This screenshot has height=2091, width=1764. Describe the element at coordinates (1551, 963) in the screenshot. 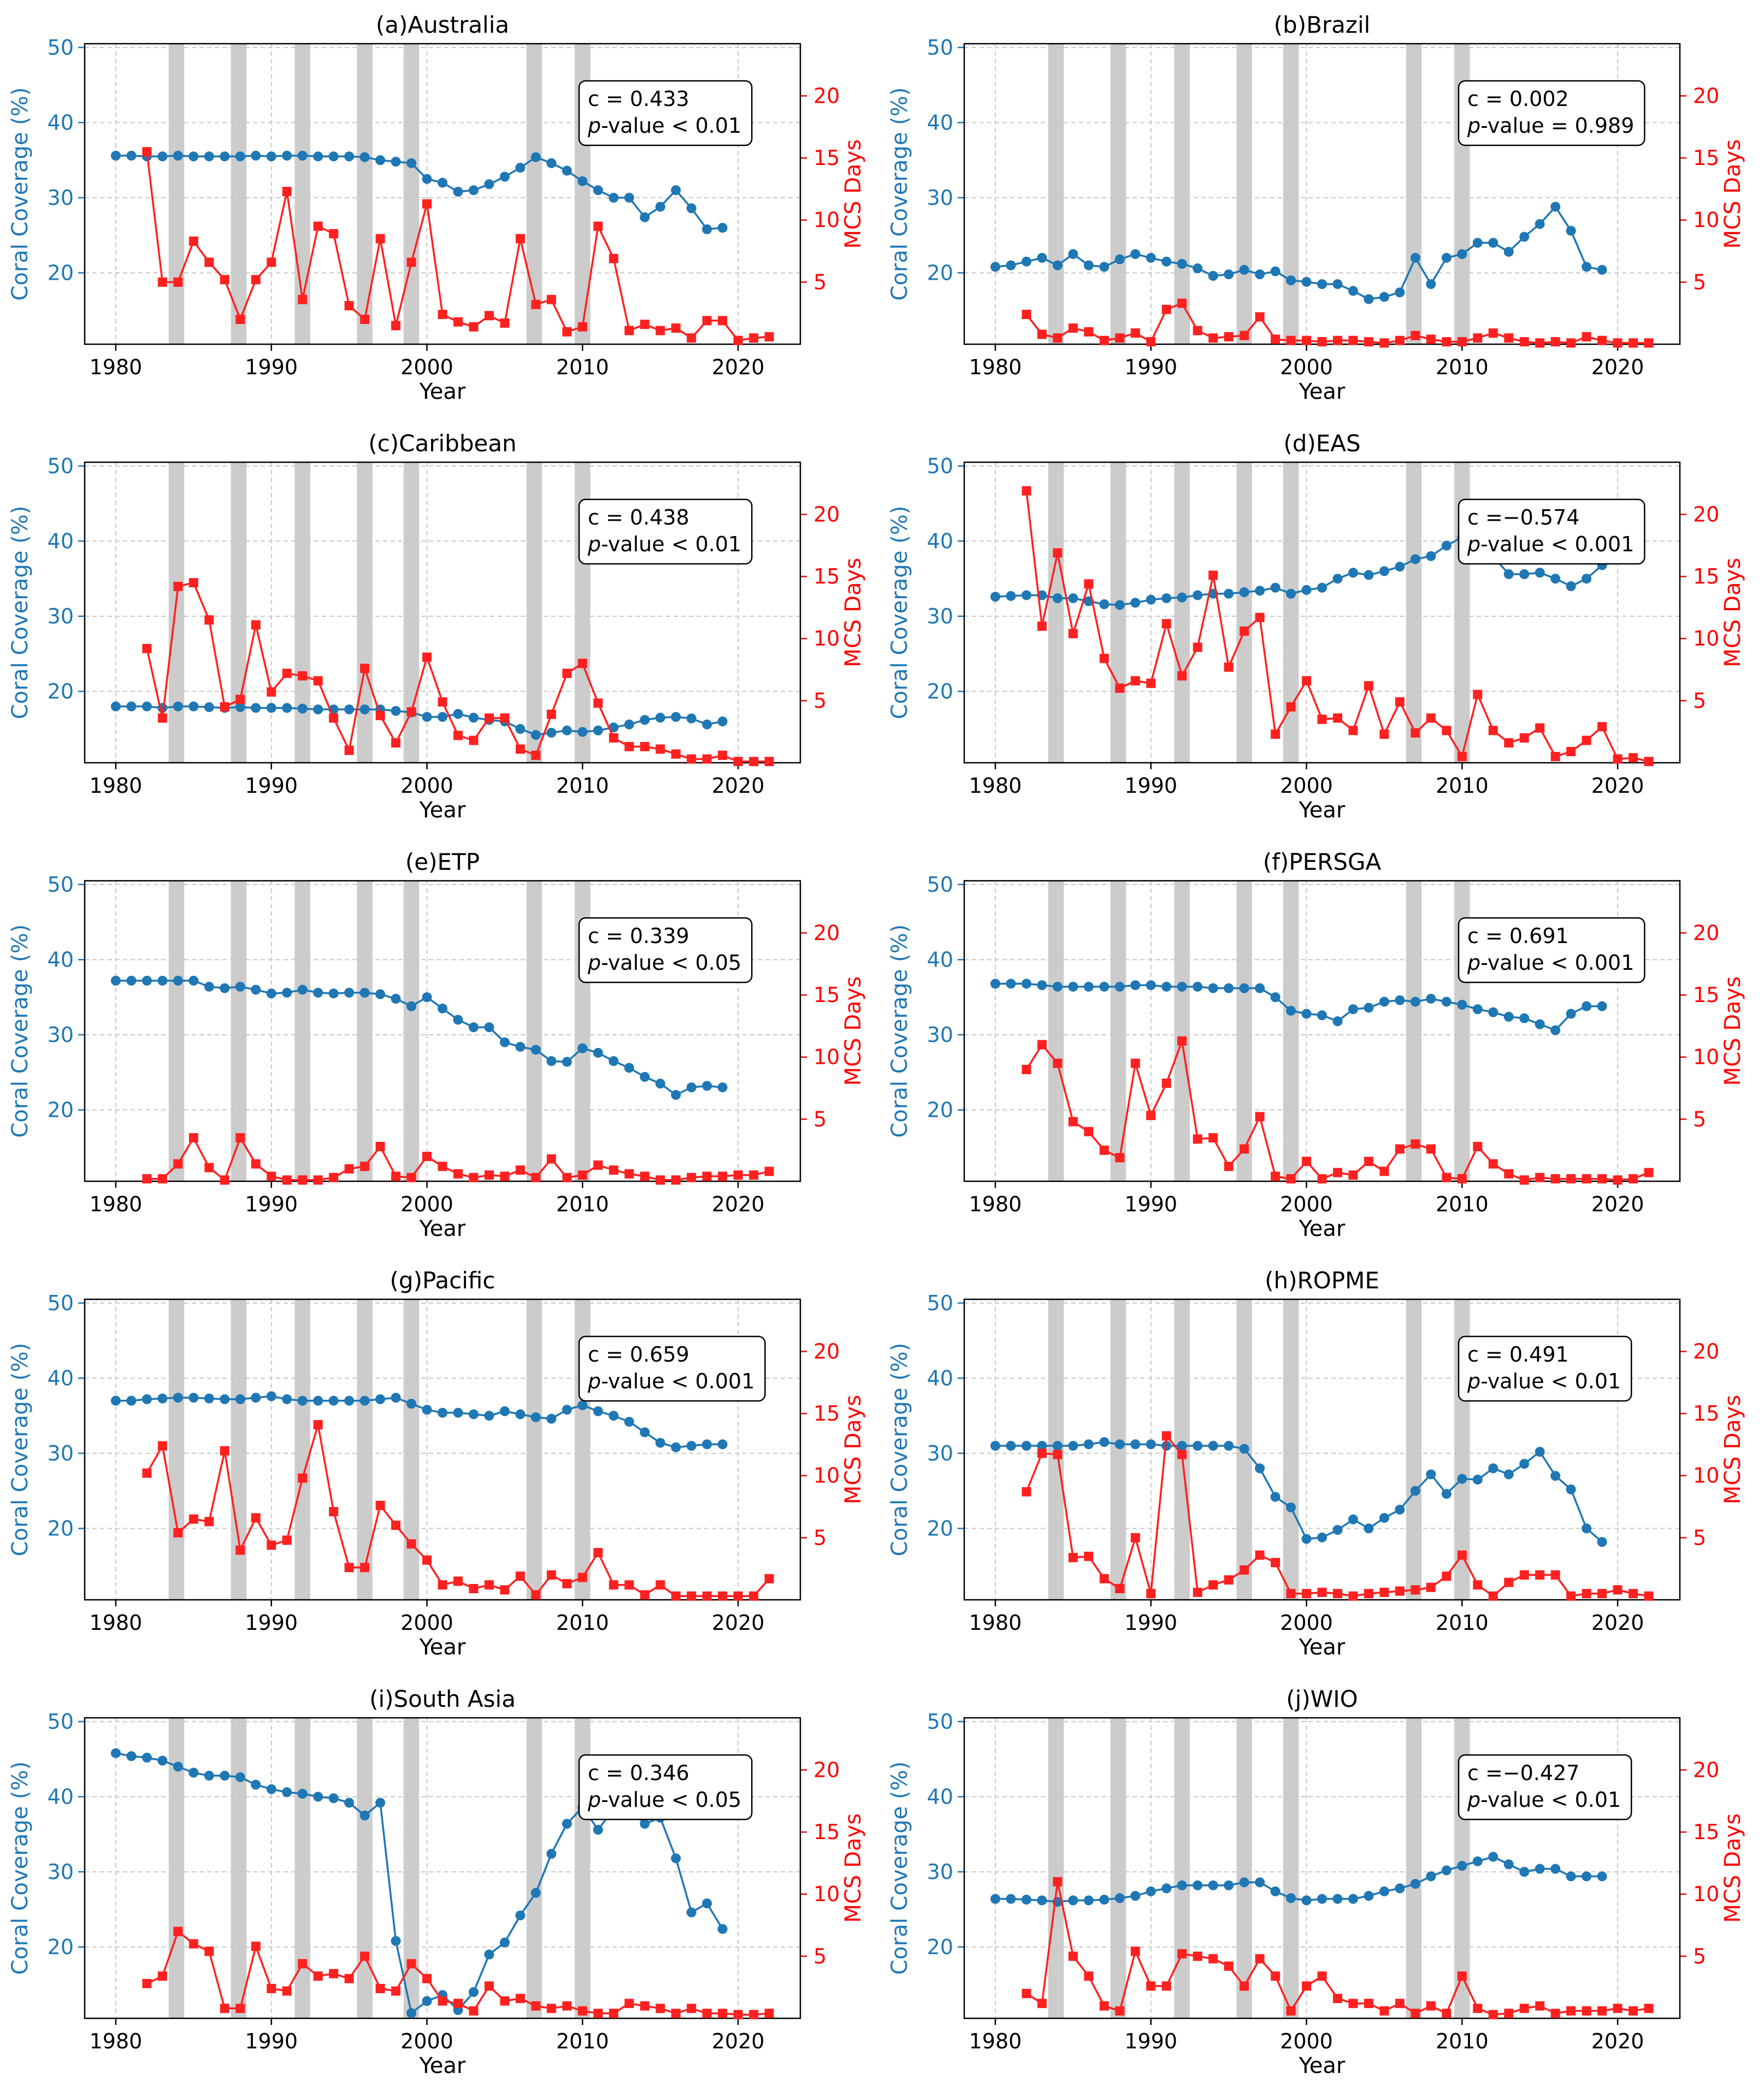

I see `p-value-text: p-value < 0.001` at that location.